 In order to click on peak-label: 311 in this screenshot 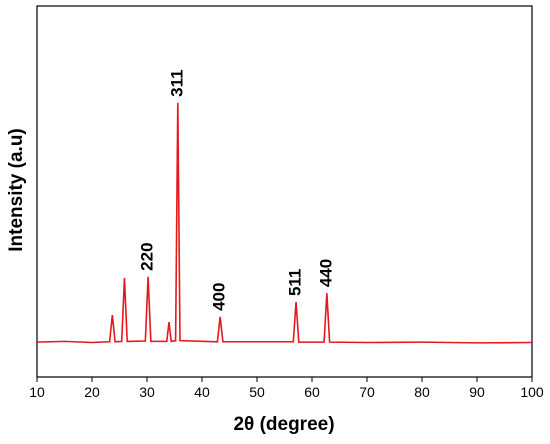, I will do `click(176, 82)`.